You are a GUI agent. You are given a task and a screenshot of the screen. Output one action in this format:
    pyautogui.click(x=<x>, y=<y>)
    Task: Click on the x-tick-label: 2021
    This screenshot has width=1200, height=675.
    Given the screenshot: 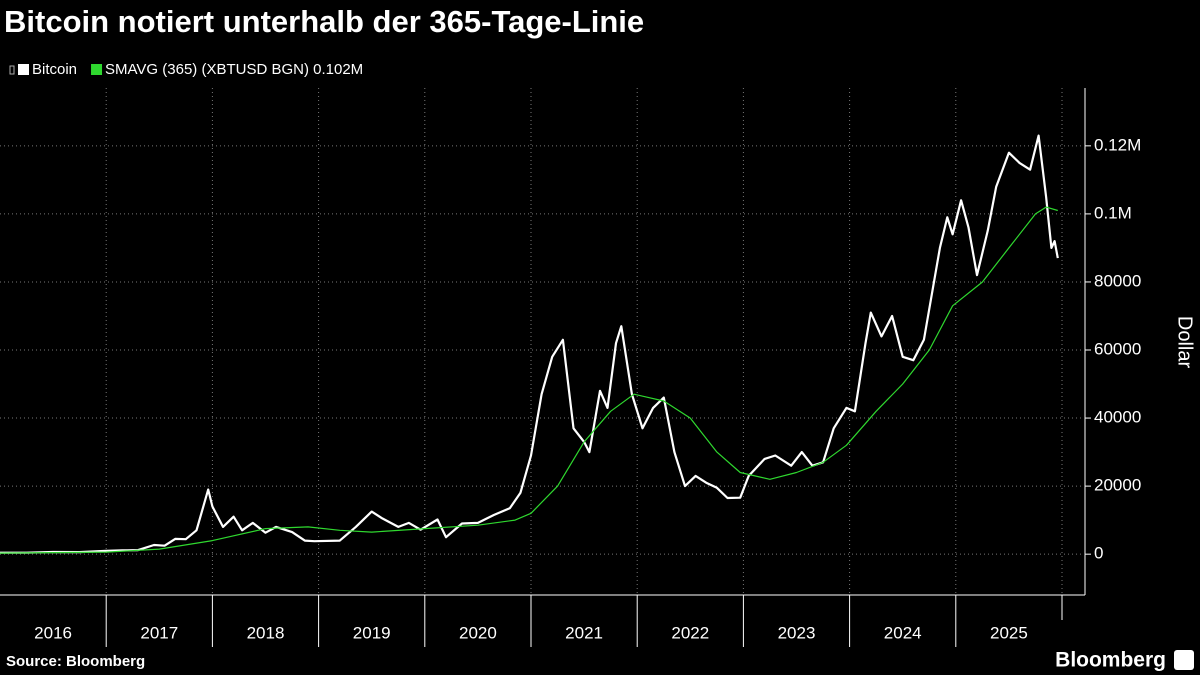 What is the action you would take?
    pyautogui.click(x=584, y=632)
    